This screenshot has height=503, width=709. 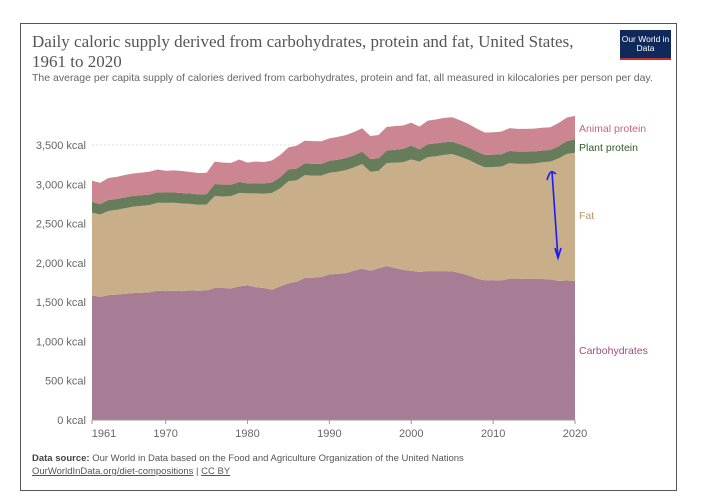 What do you see at coordinates (61, 458) in the screenshot?
I see `source-label: Data source:` at bounding box center [61, 458].